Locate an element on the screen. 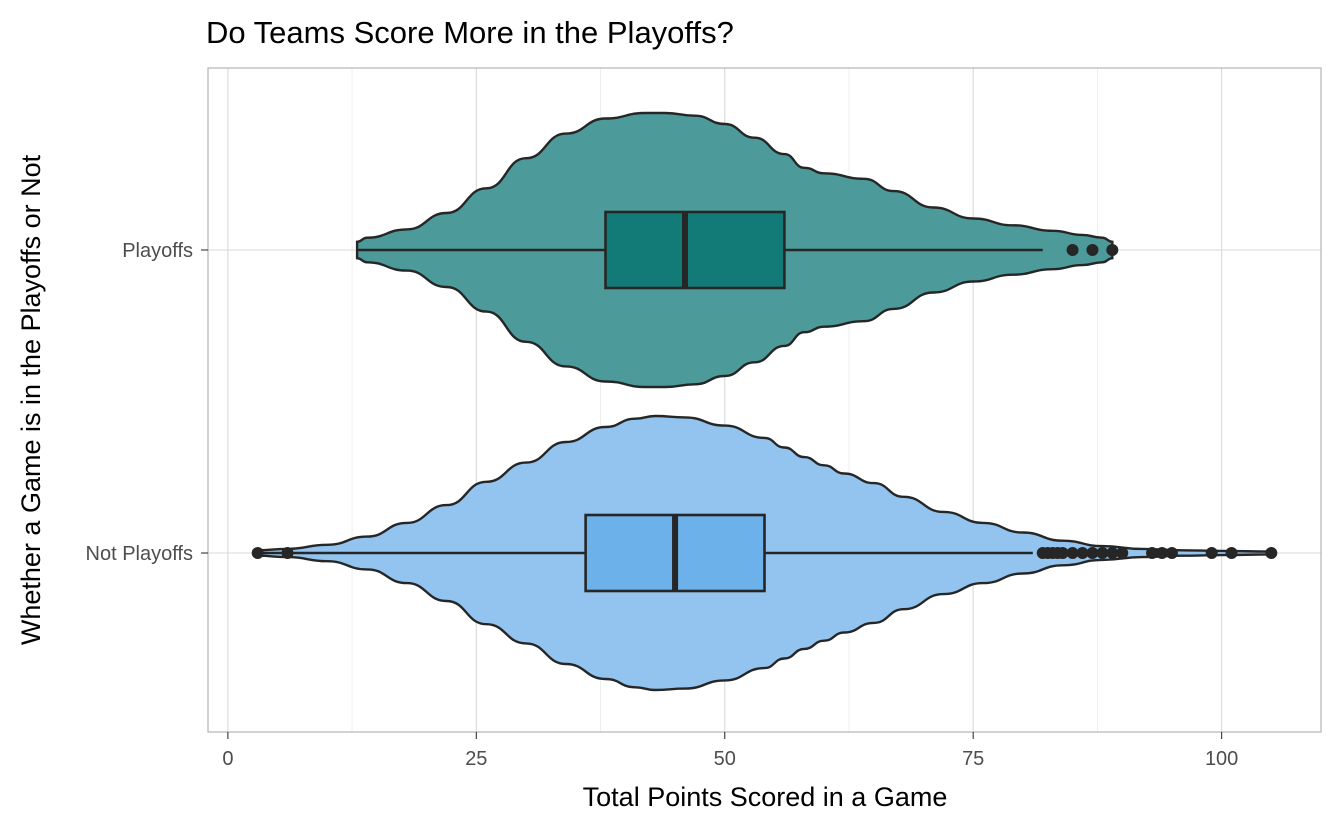 Image resolution: width=1339 pixels, height=828 pixels. x-tick-label: 25 is located at coordinates (476, 759).